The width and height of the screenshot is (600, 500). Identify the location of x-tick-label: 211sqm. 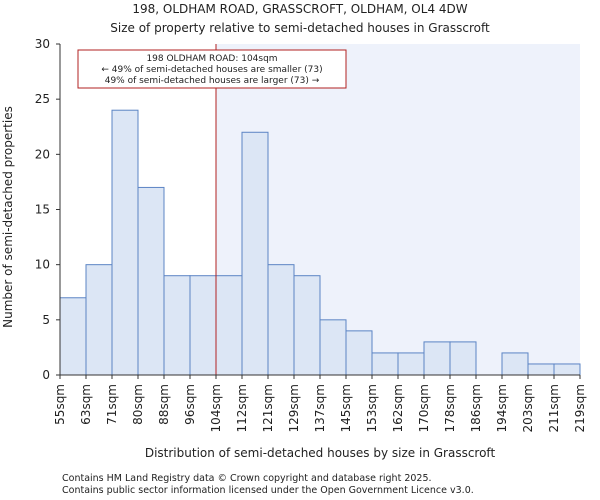
(554, 408).